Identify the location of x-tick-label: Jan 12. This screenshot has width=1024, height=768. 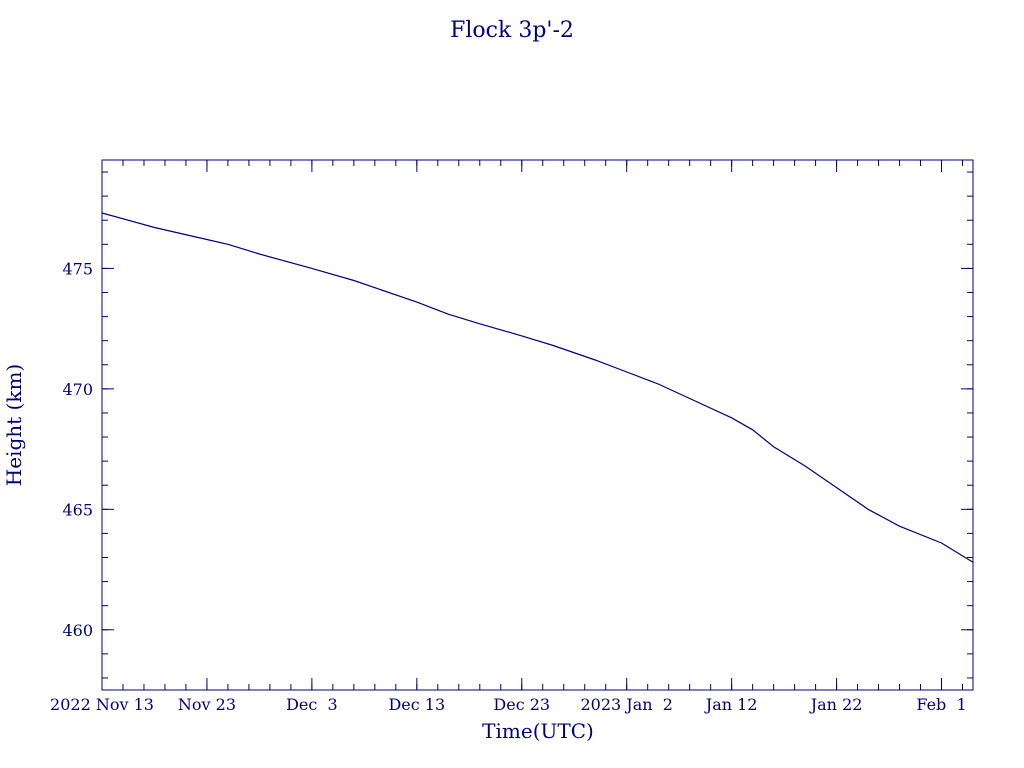
(731, 704).